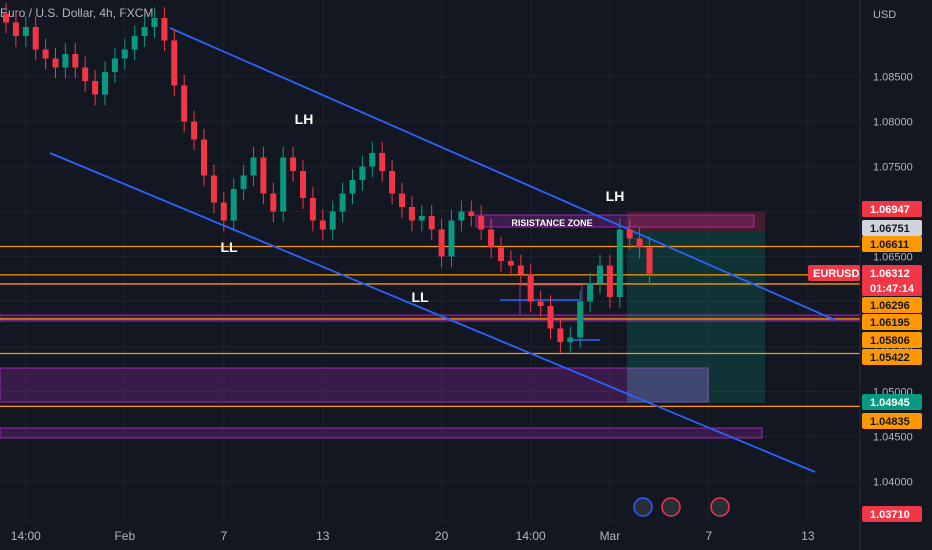  Describe the element at coordinates (893, 123) in the screenshot. I see `price-tick-label: 1.08000` at that location.